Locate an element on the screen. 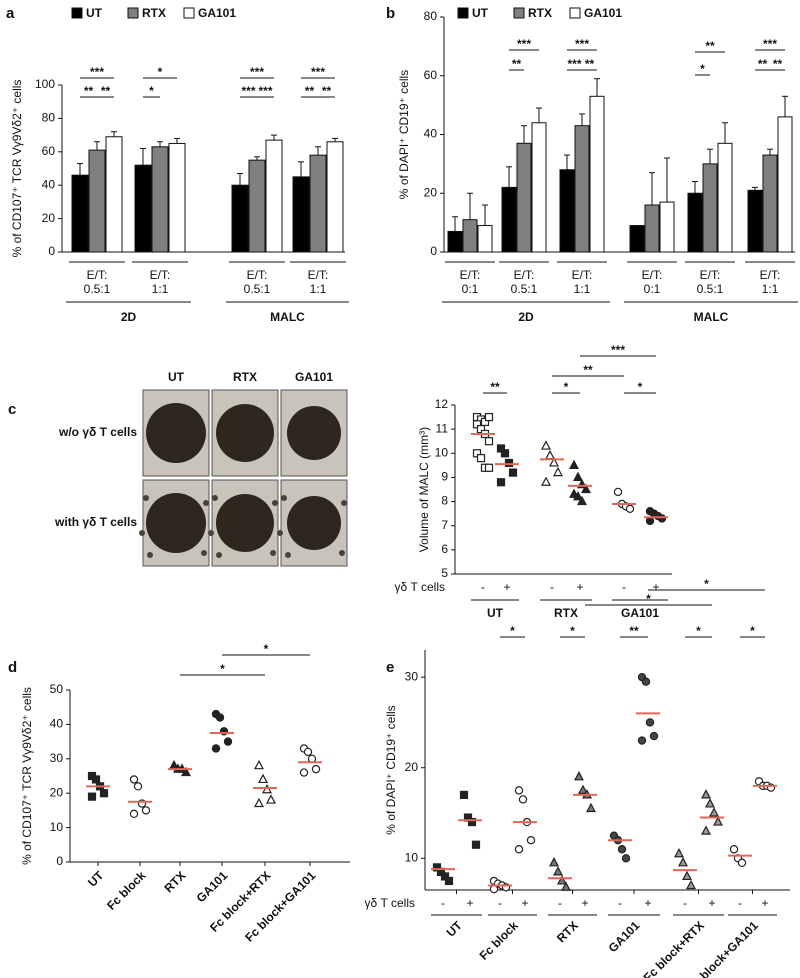 The image size is (800, 978). x-tick-label: UT is located at coordinates (96, 879).